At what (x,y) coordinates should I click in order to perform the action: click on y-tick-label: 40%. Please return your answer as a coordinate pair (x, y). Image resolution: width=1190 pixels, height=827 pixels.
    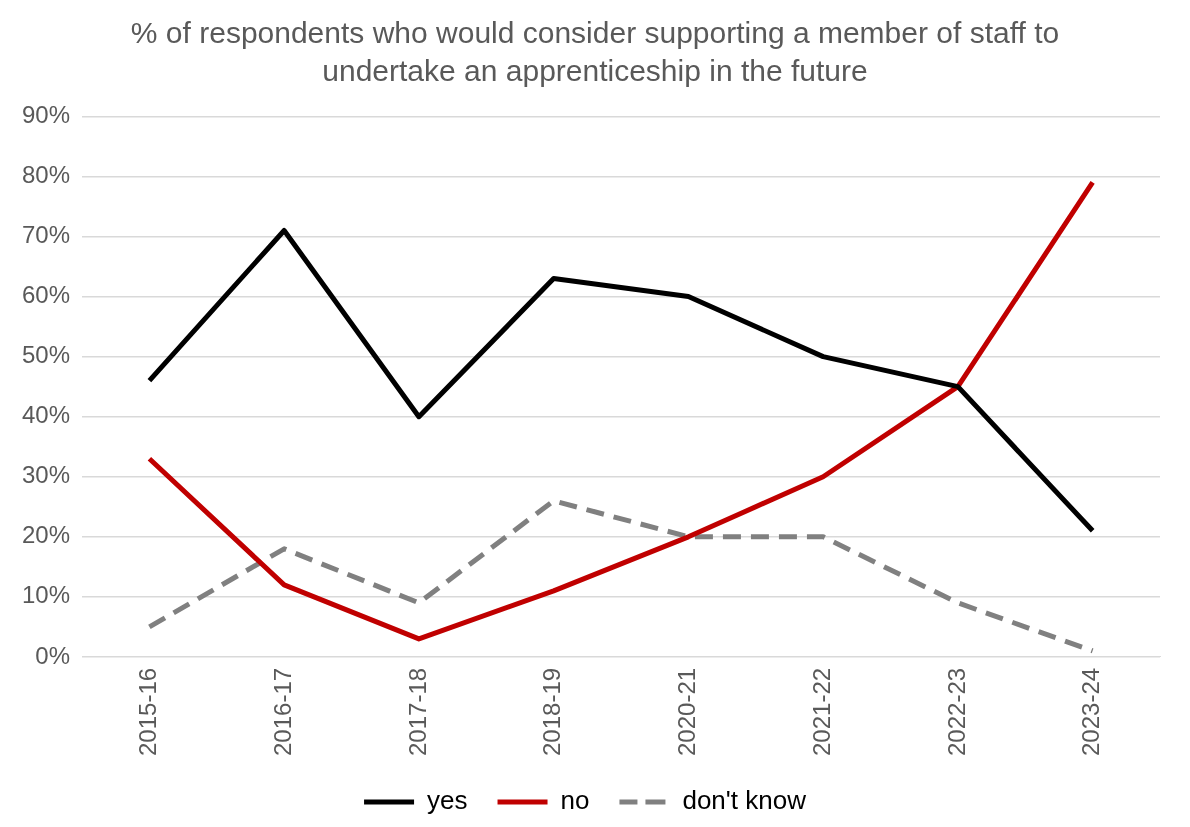
    Looking at the image, I should click on (46, 415).